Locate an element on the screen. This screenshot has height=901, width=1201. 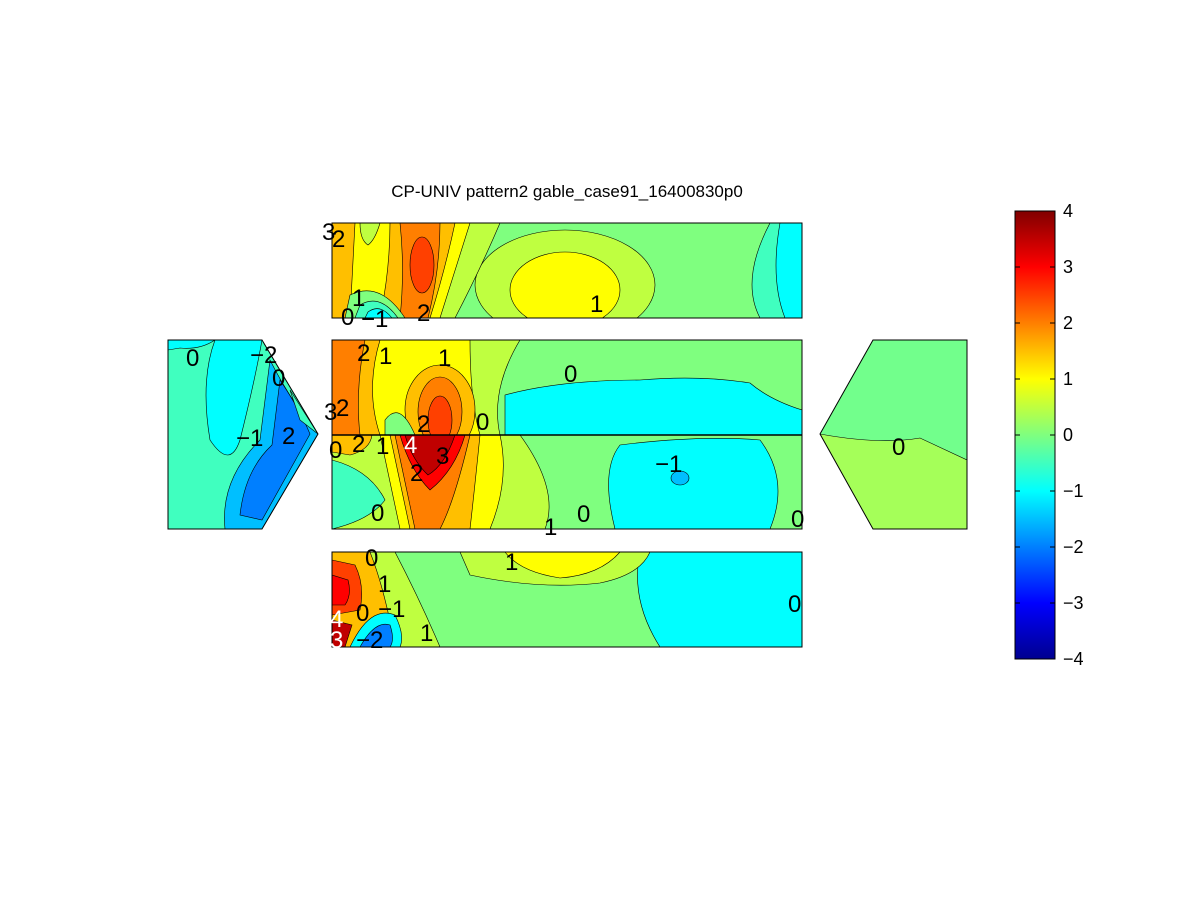
colorbar-tick-label: −2 is located at coordinates (1073, 547).